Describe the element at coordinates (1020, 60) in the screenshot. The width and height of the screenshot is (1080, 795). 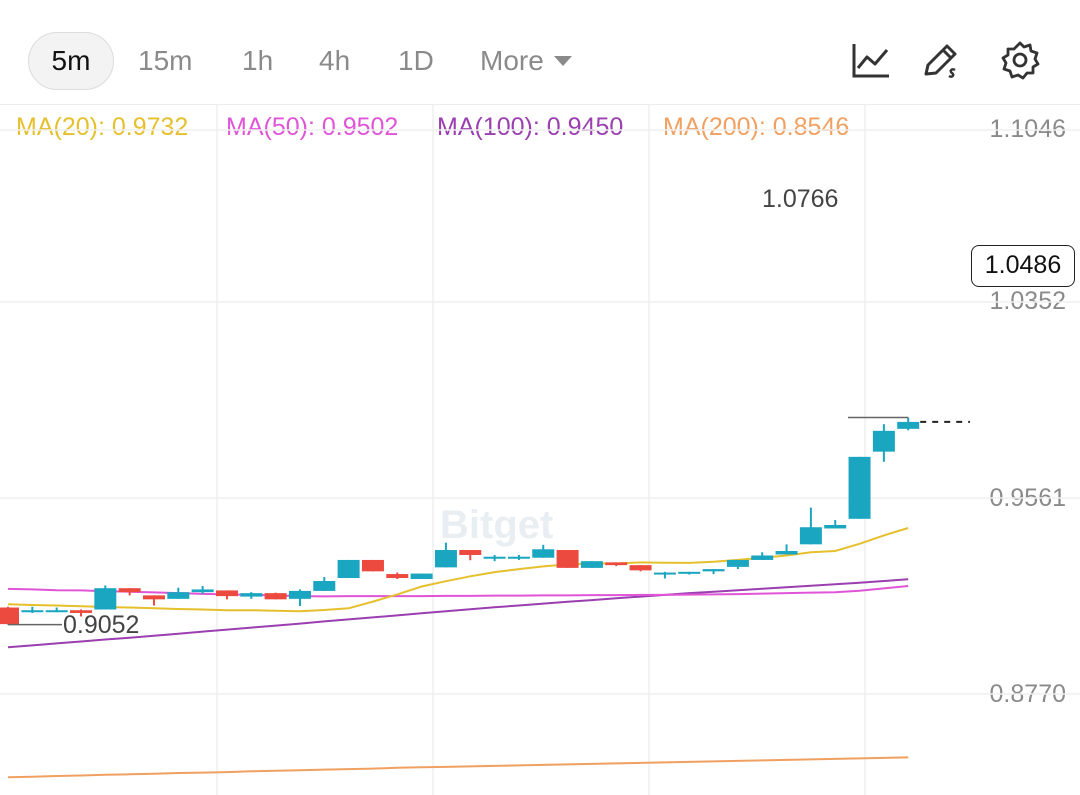
I see `settings-gear-icon` at that location.